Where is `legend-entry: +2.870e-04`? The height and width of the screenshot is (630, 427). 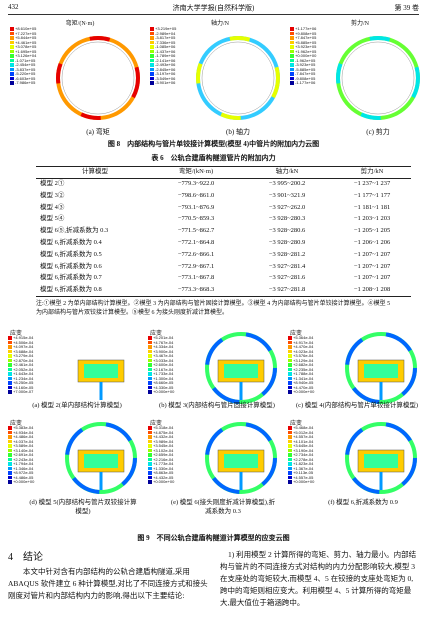
legend-entry: +2.870e-04 is located at coordinates (21, 360).